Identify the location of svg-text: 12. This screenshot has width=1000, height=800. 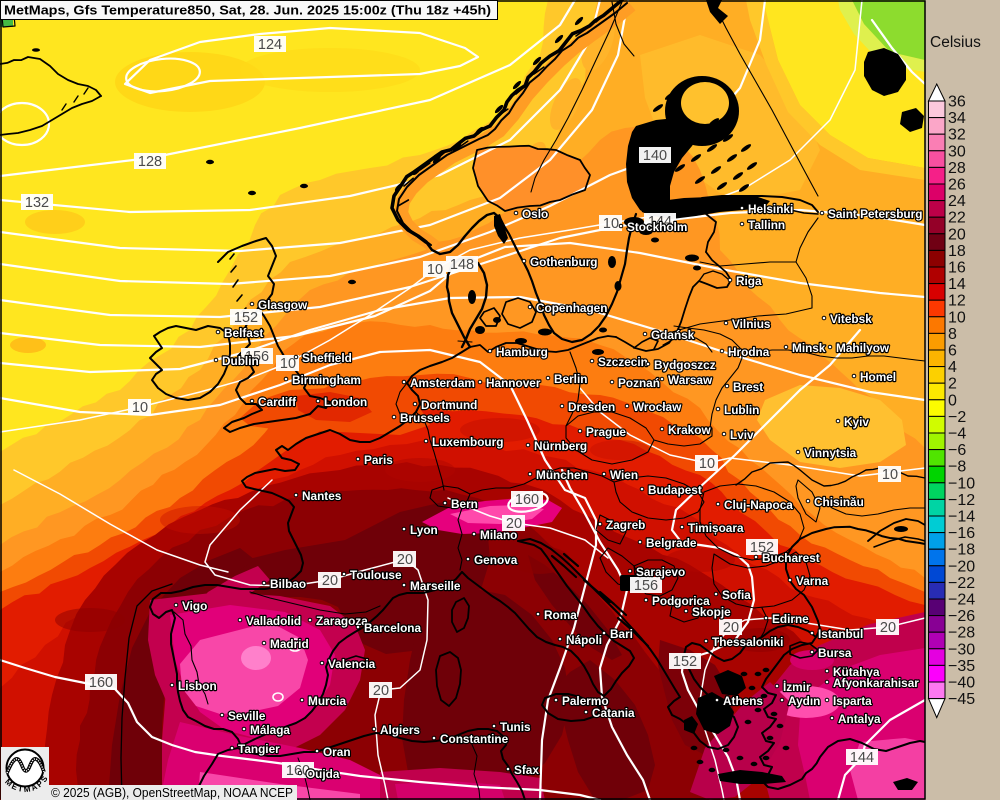
(957, 301).